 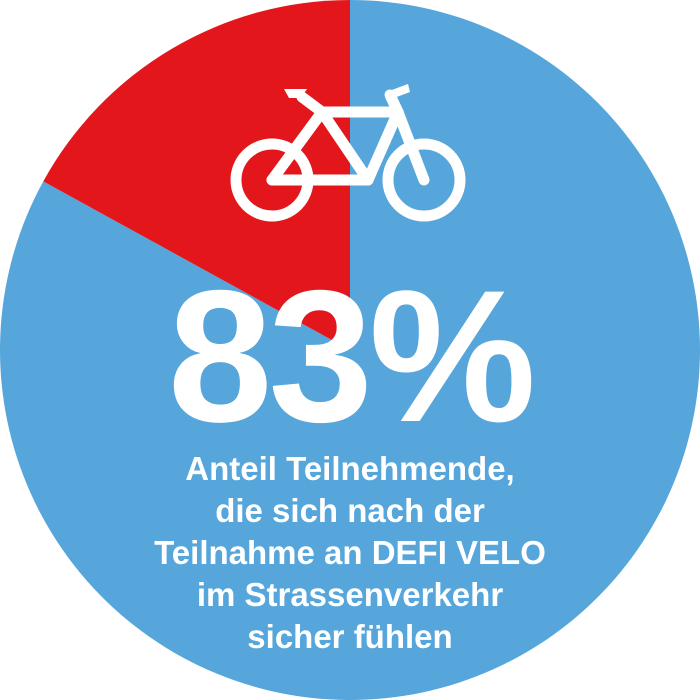 What do you see at coordinates (350, 510) in the screenshot?
I see `caption-line: die sich nach der` at bounding box center [350, 510].